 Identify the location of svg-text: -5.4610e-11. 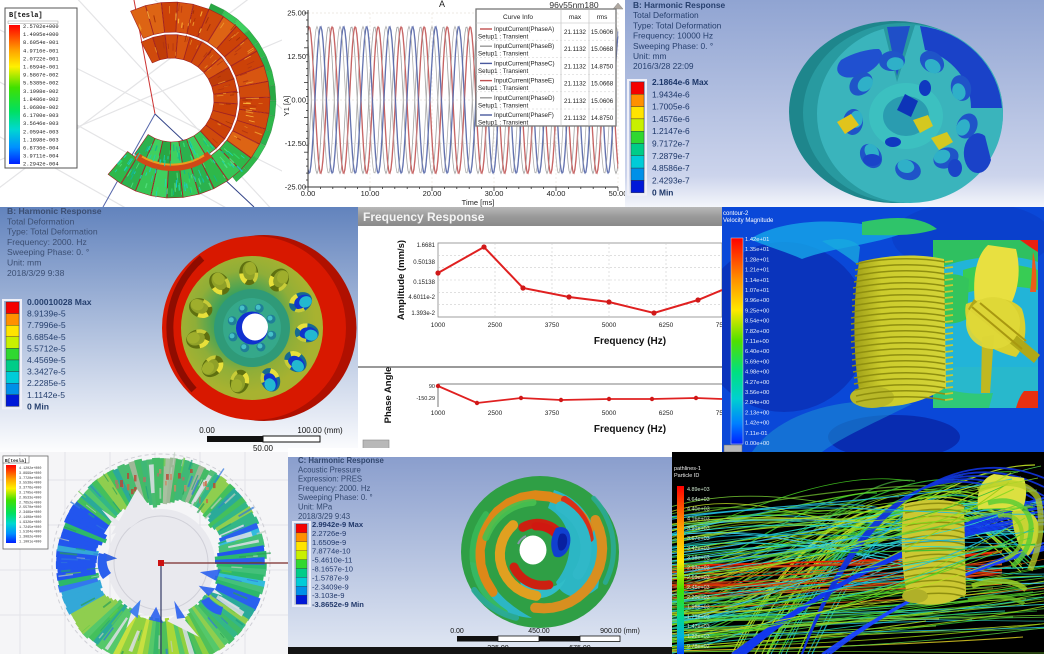
(332, 560).